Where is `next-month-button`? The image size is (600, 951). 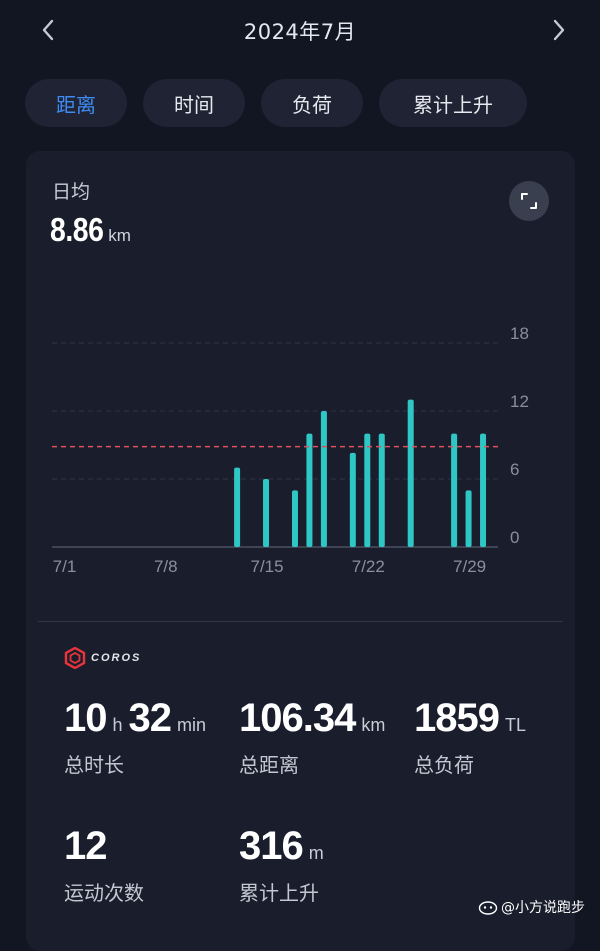
next-month-button is located at coordinates (559, 30).